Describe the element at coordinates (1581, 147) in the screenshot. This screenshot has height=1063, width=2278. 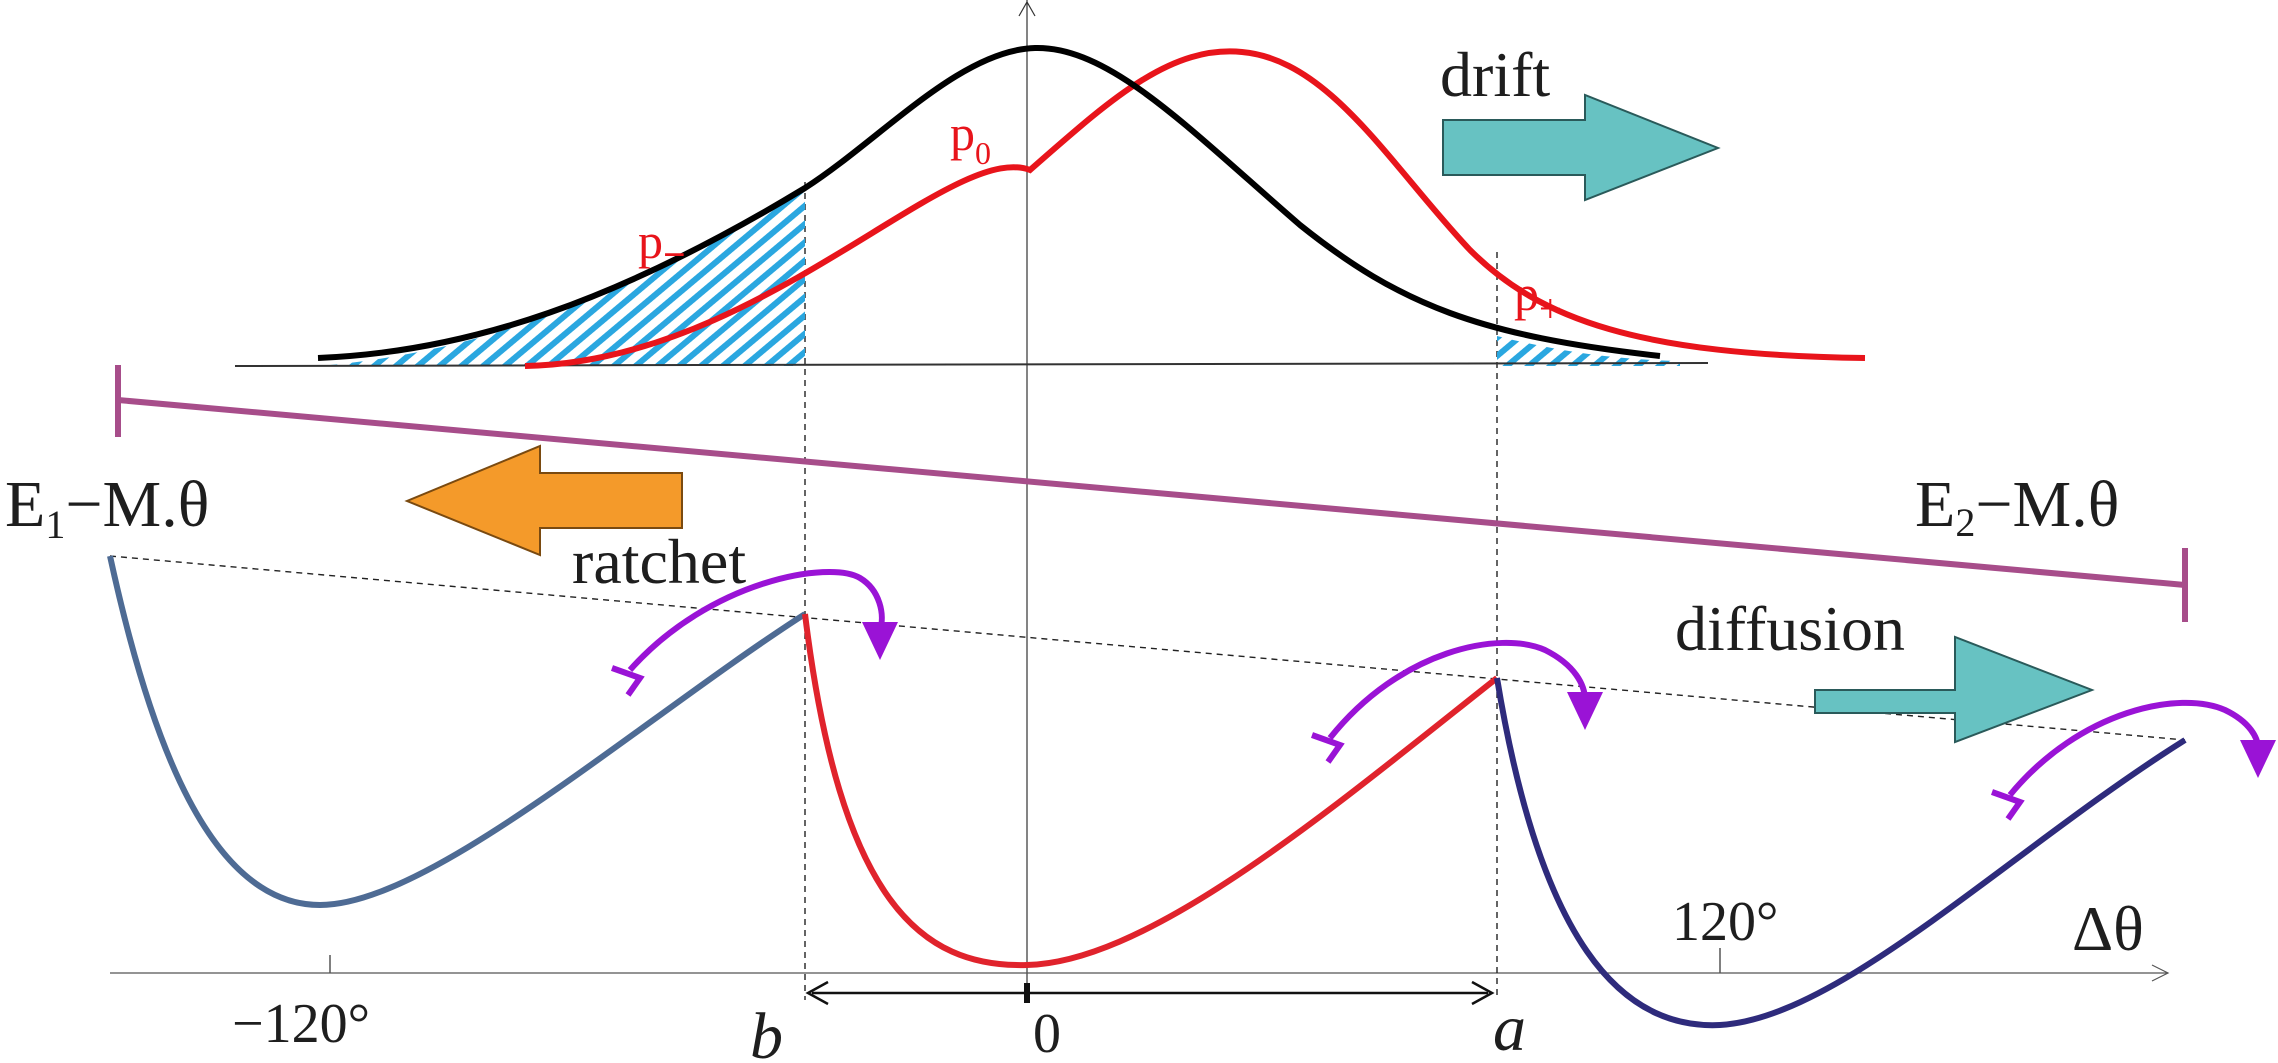
I see `drift-arrow` at that location.